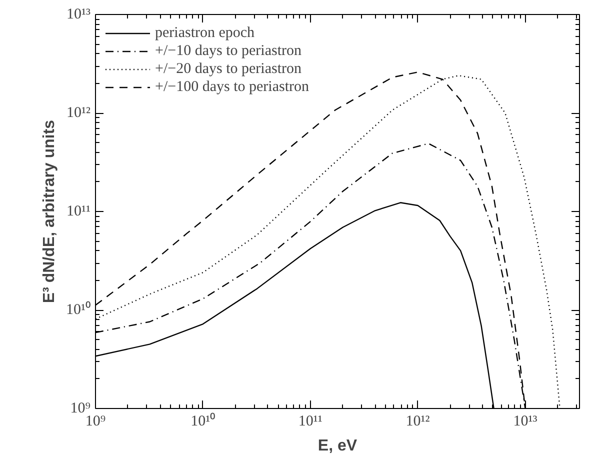  What do you see at coordinates (78, 309) in the screenshot?
I see `y-tick-label: 10¹⁰` at bounding box center [78, 309].